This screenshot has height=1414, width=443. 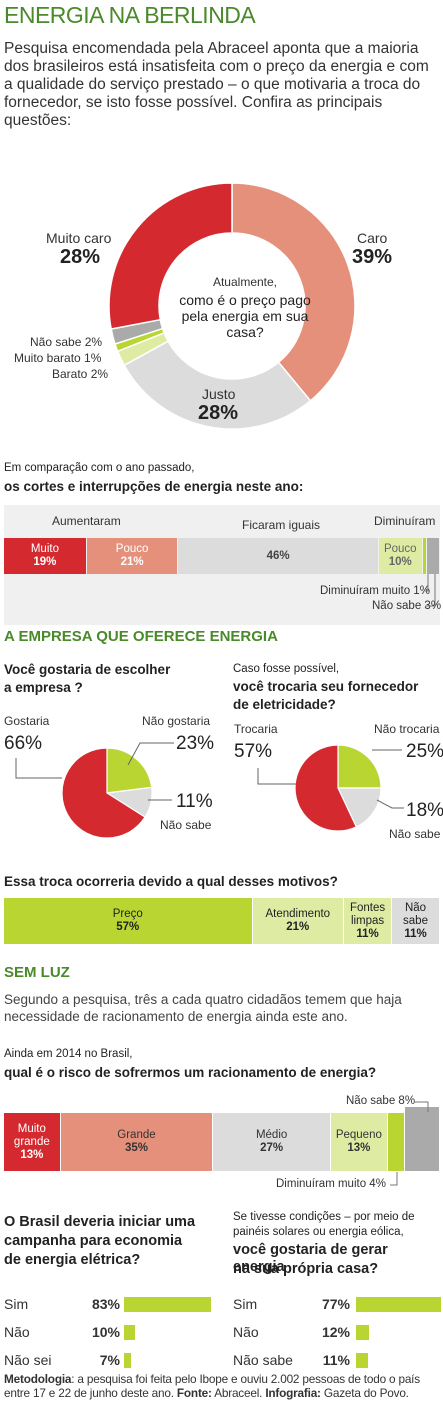 What do you see at coordinates (17, 1332) in the screenshot?
I see `campanha-rows-label-1: Não` at bounding box center [17, 1332].